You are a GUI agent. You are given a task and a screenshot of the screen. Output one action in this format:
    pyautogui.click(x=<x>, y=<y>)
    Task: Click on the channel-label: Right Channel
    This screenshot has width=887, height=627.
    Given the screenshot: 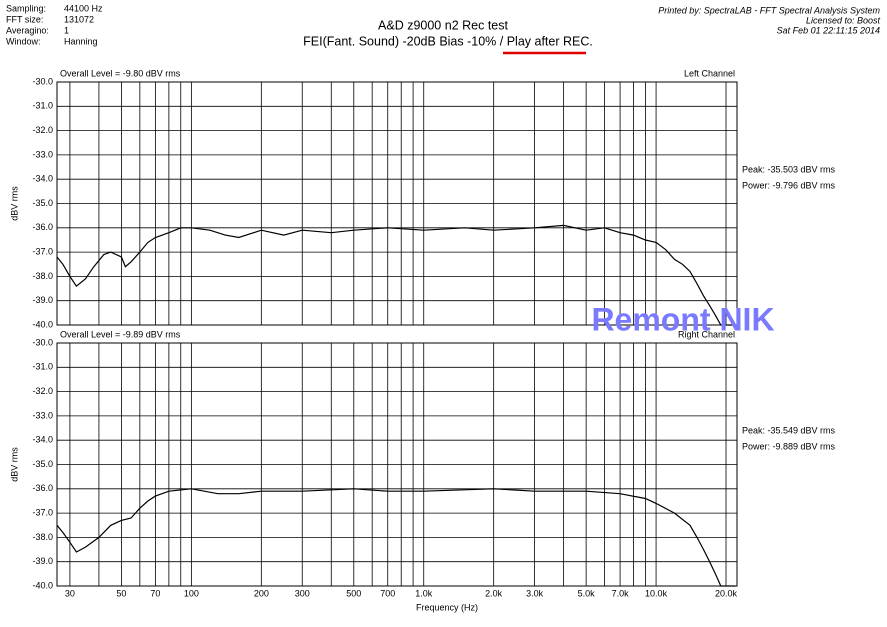 What is the action you would take?
    pyautogui.click(x=706, y=334)
    